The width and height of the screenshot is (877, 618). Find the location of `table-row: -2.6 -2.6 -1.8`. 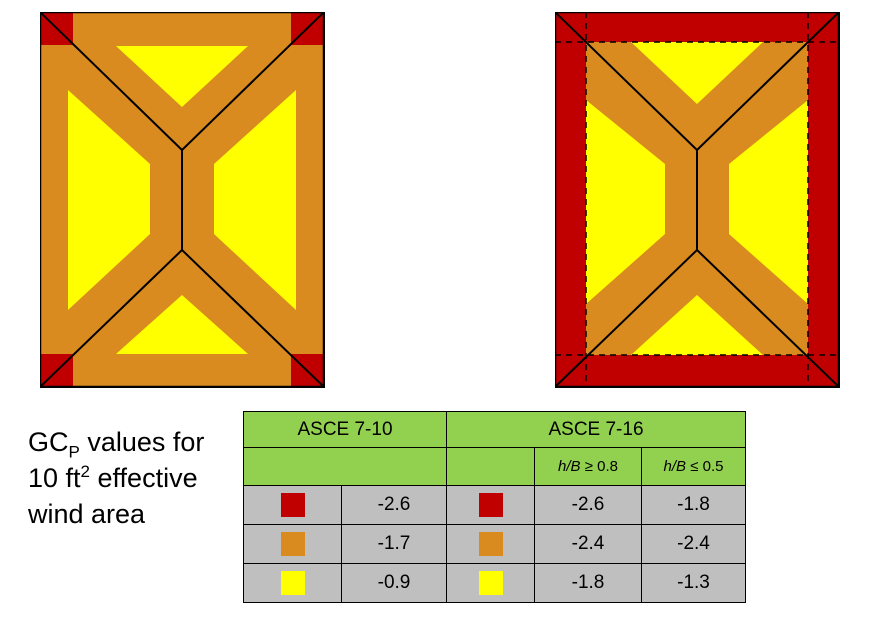

table-row: -2.6 -2.6 -1.8 is located at coordinates (494, 505).